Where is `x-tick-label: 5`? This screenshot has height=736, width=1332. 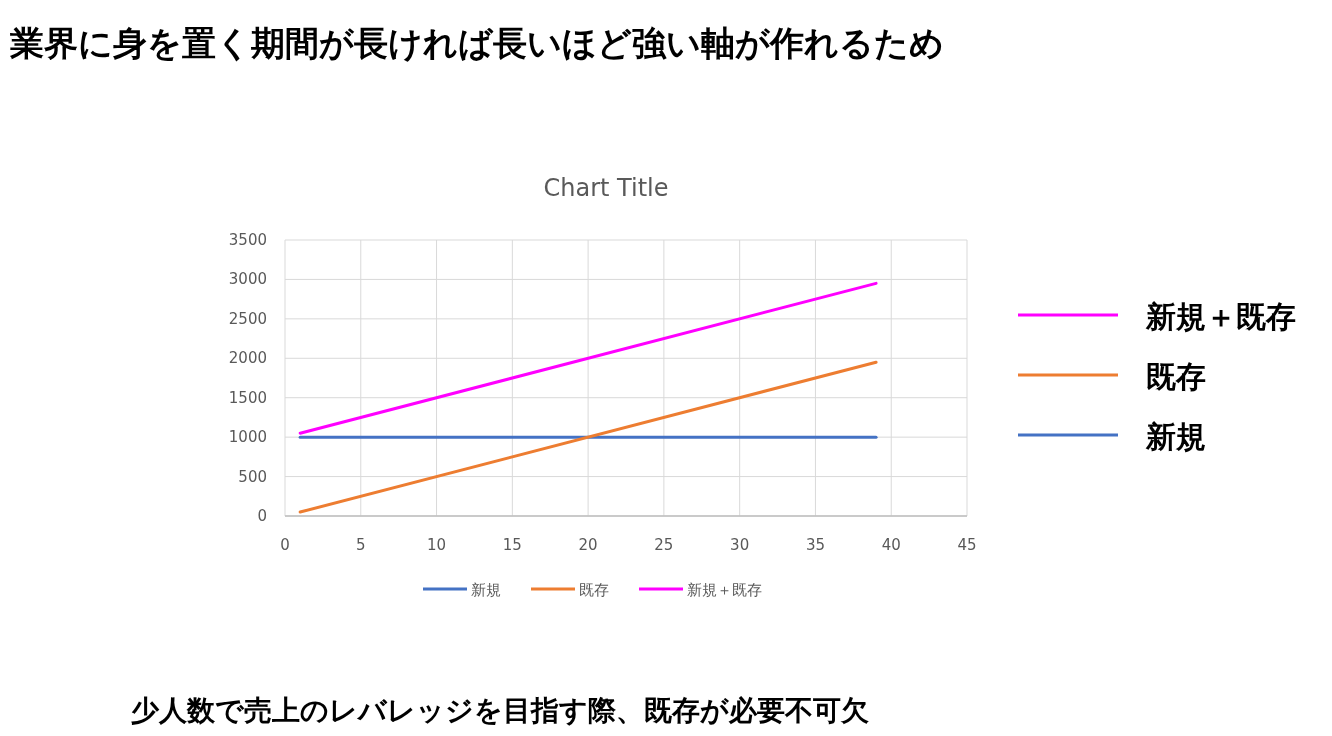
x-tick-label: 5 is located at coordinates (361, 545).